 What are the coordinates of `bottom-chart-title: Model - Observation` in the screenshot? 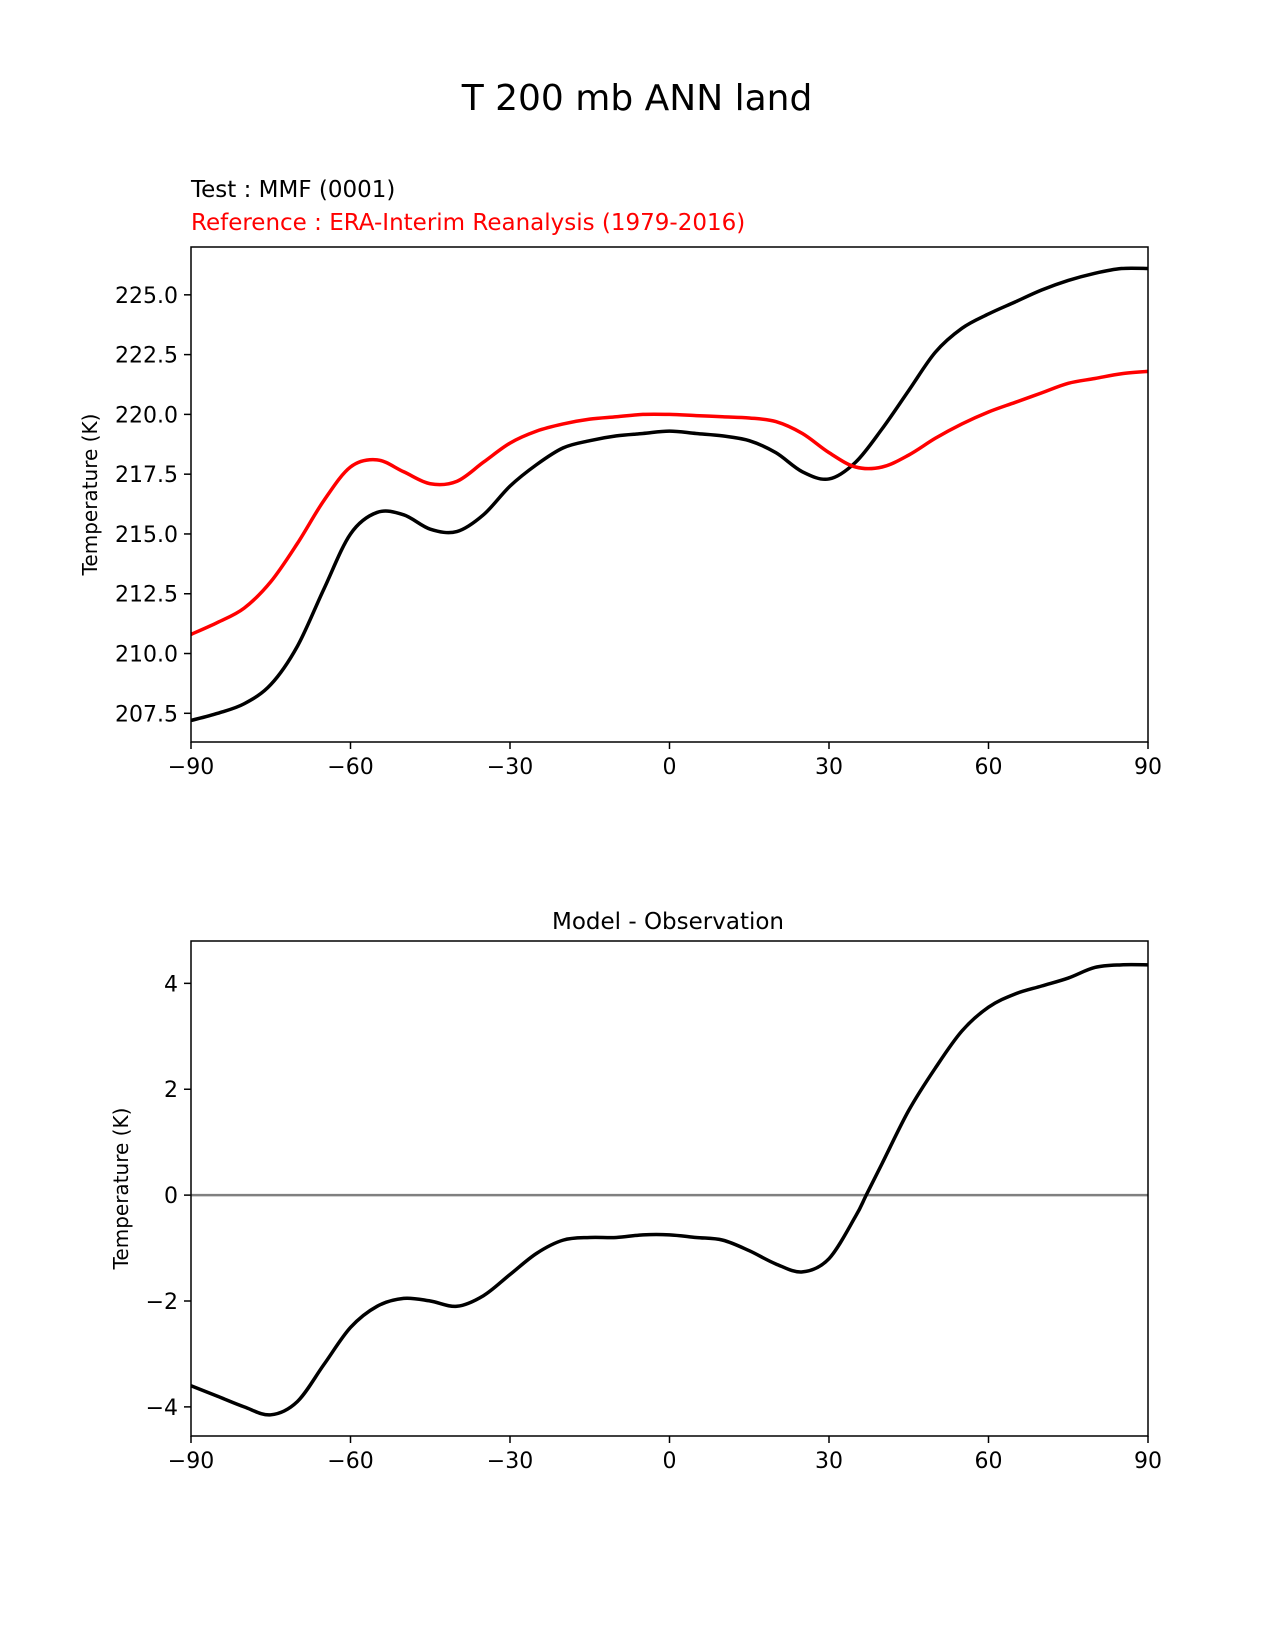 It's located at (668, 922).